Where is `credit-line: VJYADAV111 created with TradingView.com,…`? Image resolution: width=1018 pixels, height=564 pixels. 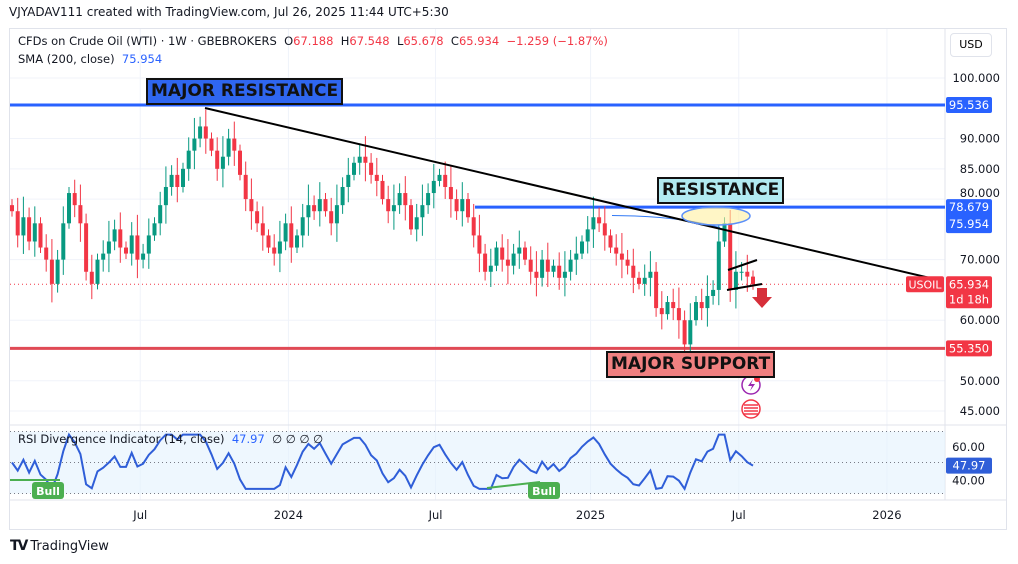 credit-line: VJYADAV111 created with TradingView.com,… is located at coordinates (229, 12).